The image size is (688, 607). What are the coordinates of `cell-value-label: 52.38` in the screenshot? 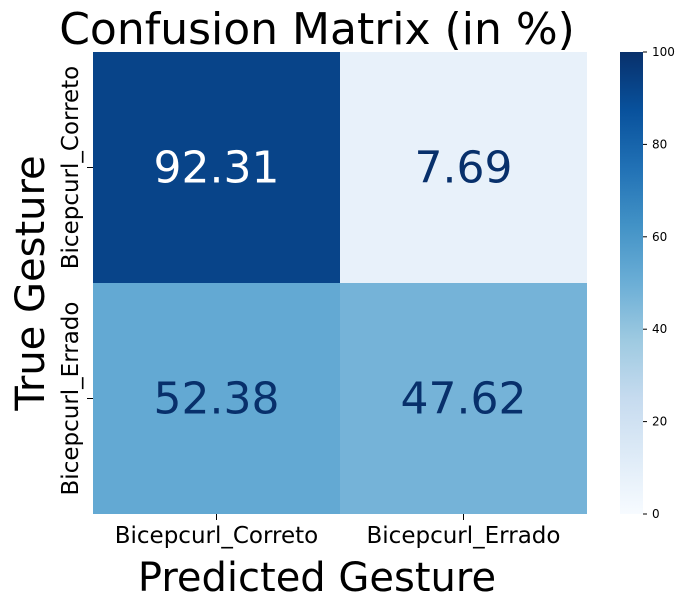 It's located at (217, 399).